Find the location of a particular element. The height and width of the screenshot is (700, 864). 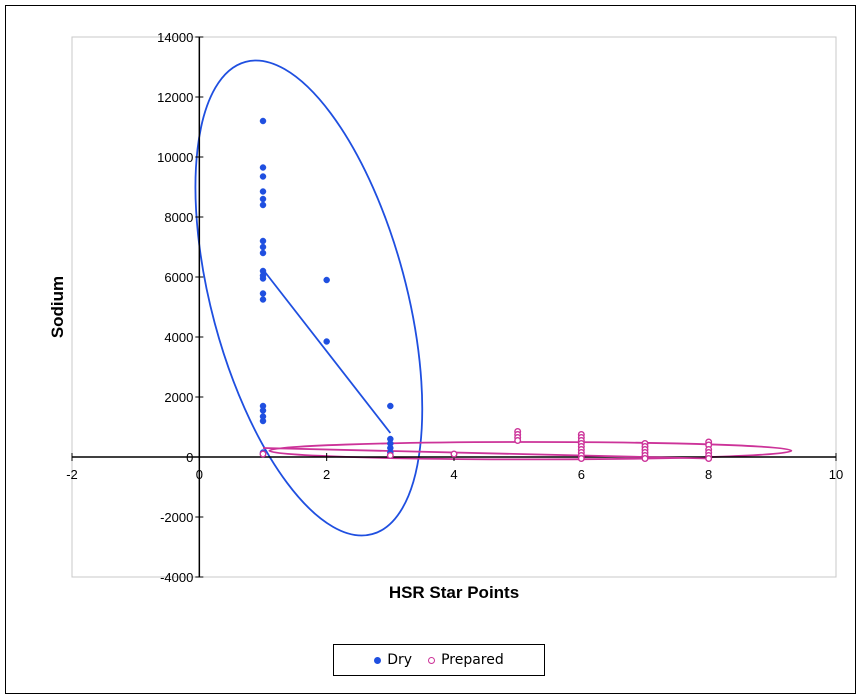

y-tick-label: 10000 is located at coordinates (175, 157).